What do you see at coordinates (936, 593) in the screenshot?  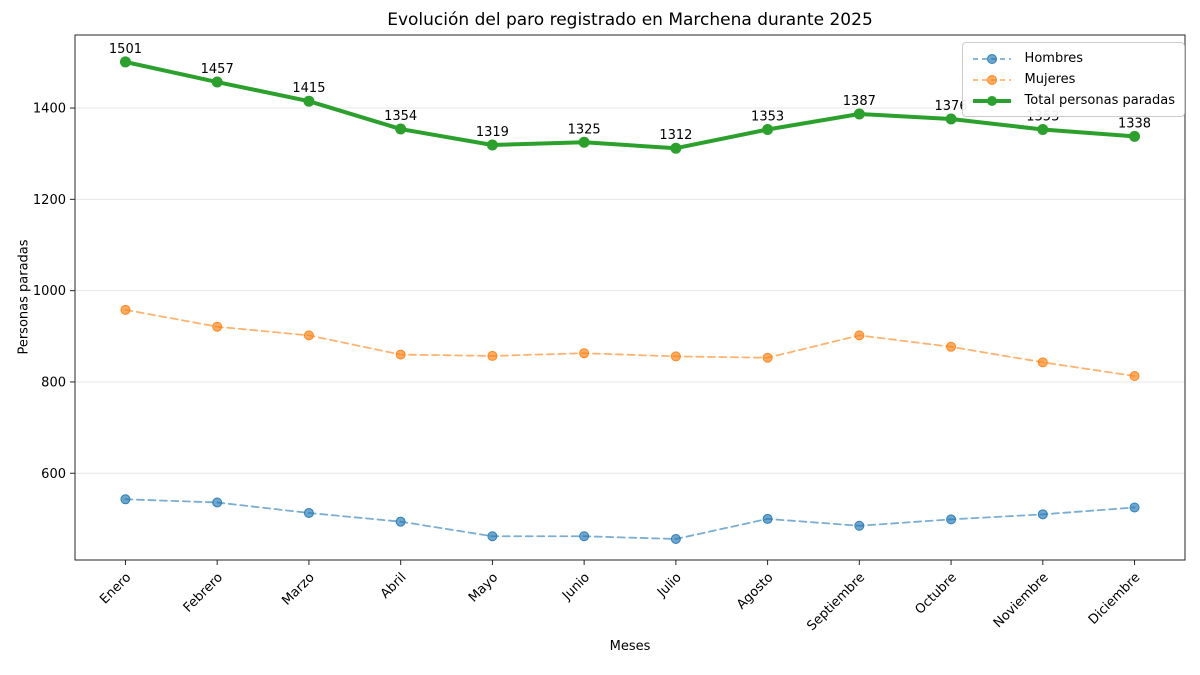 I see `x-tick-label: Octubre` at bounding box center [936, 593].